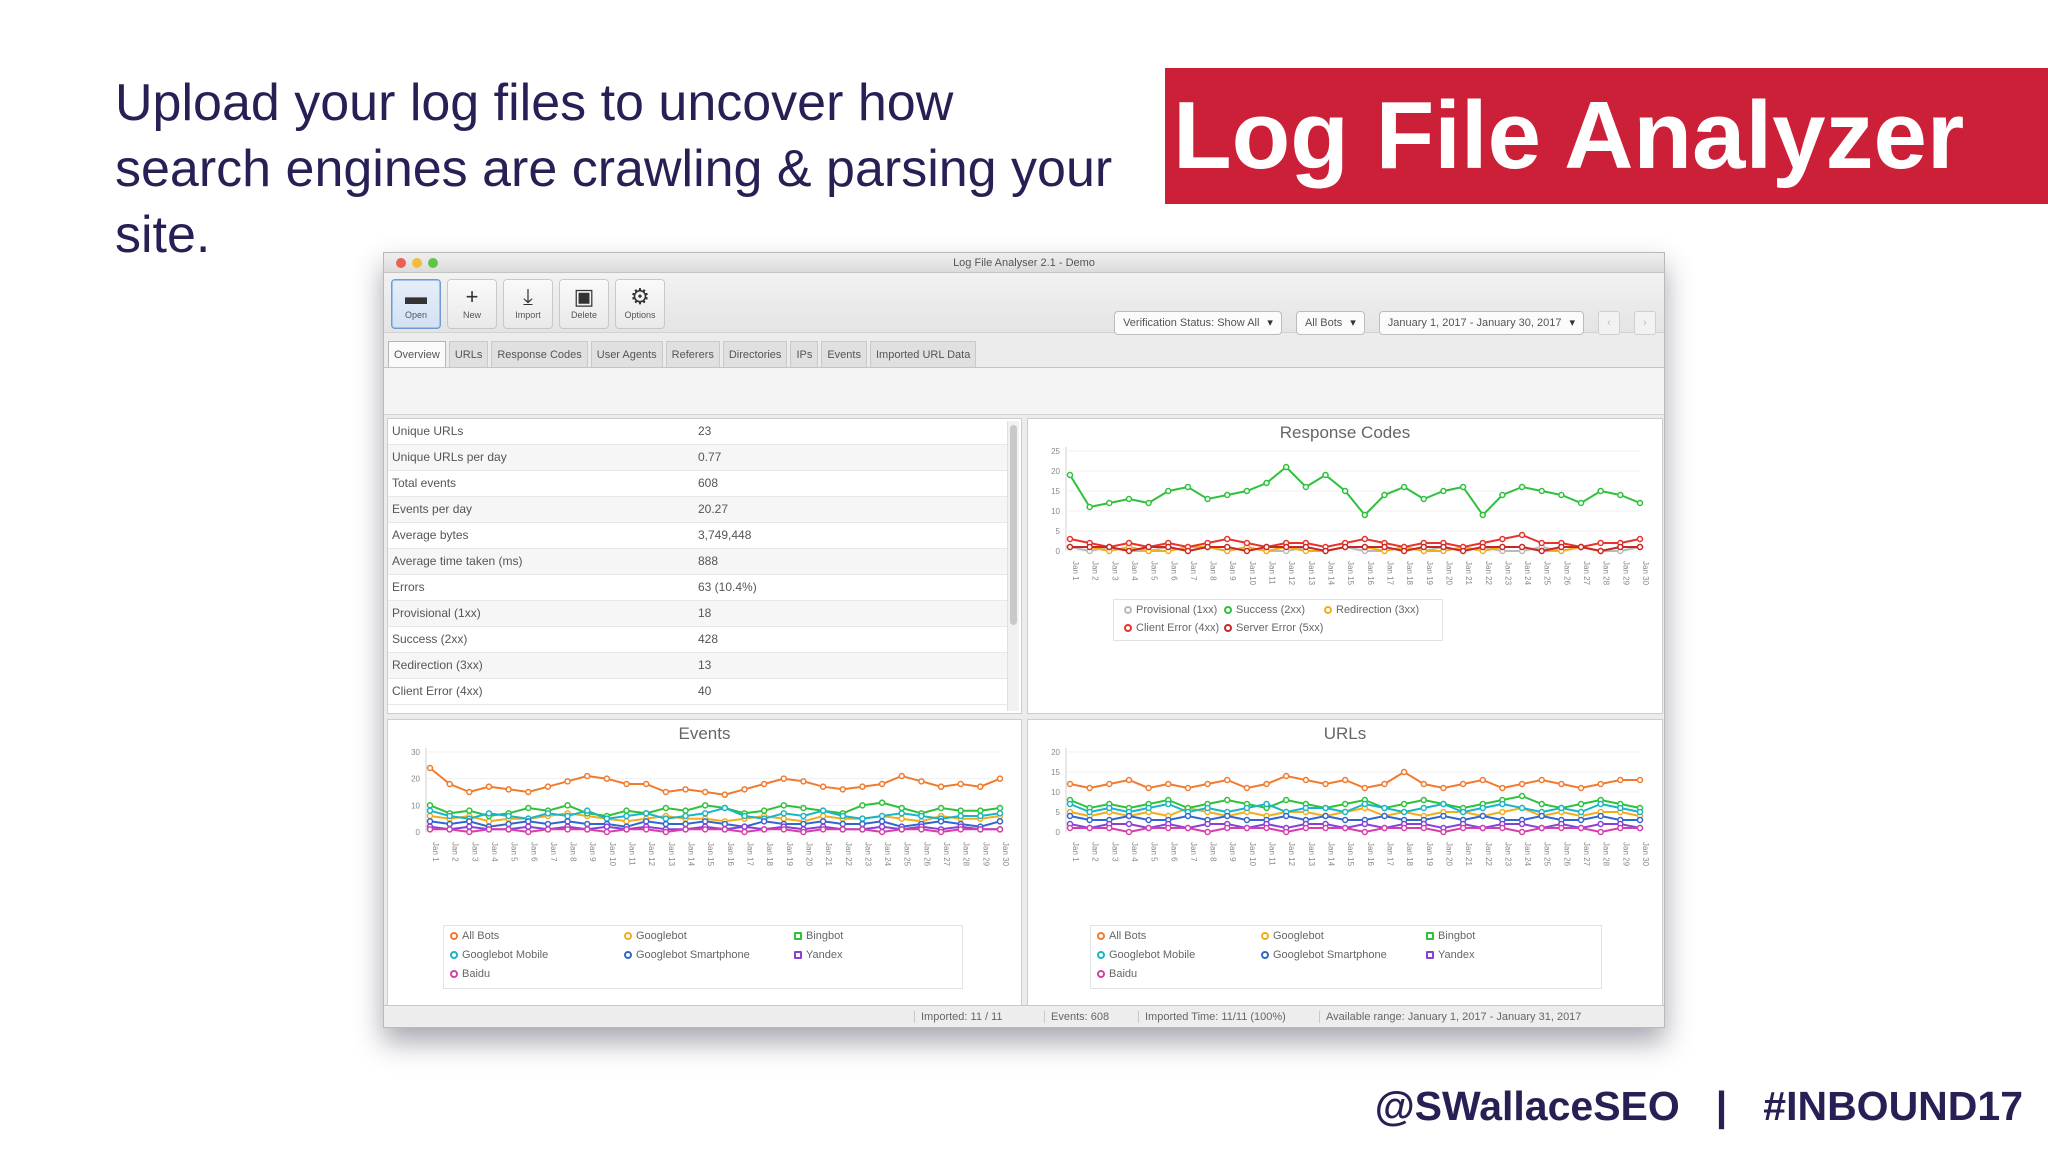 This screenshot has width=2048, height=1152. I want to click on toolbar-new-button: + New, so click(472, 304).